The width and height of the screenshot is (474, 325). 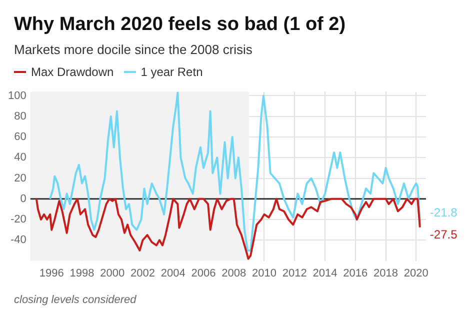 What do you see at coordinates (325, 273) in the screenshot?
I see `x-tick-label: 2014` at bounding box center [325, 273].